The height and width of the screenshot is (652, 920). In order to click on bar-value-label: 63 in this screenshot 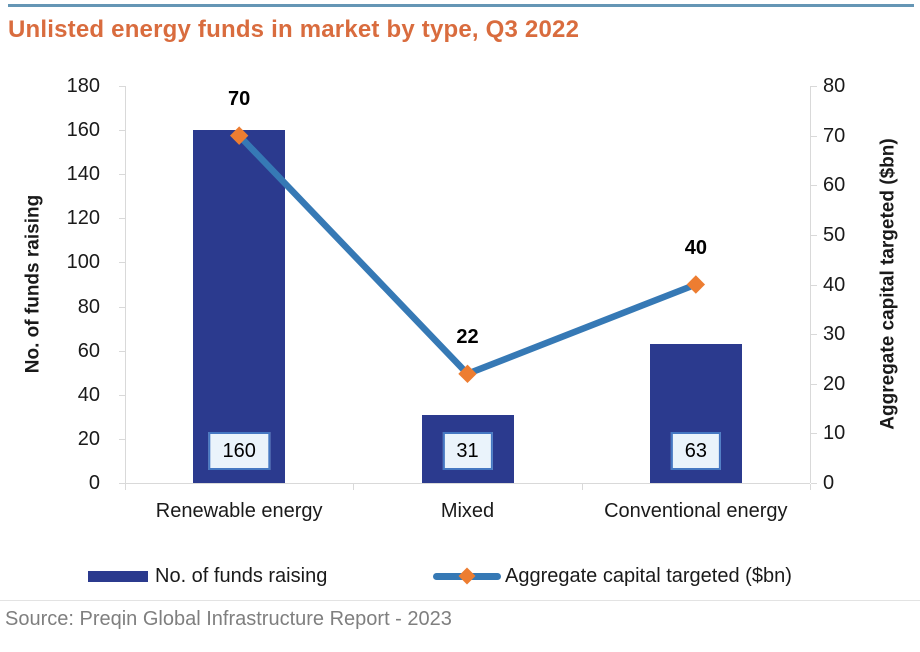, I will do `click(695, 451)`.